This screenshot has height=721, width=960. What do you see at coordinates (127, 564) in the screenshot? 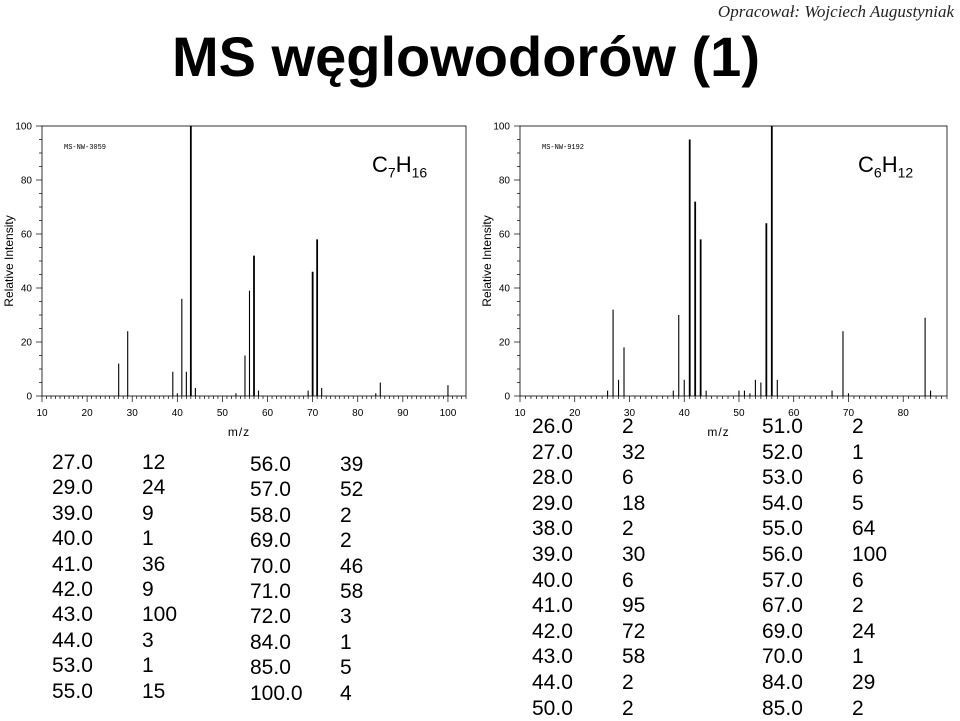
I see `table-row: 41.0 36` at bounding box center [127, 564].